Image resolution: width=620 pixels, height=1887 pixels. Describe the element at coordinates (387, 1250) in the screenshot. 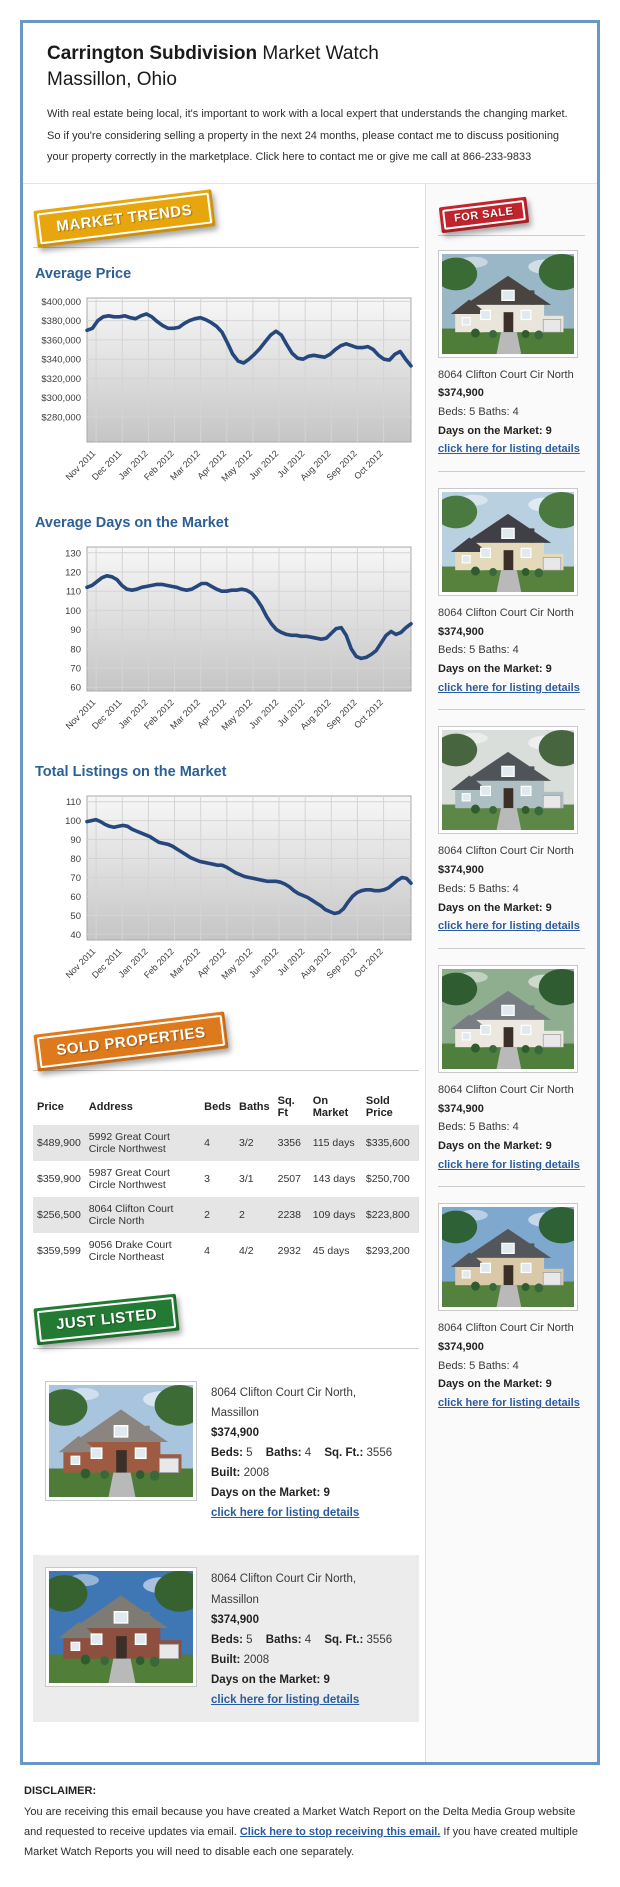

I see `cell-sold-price: $293,200` at that location.